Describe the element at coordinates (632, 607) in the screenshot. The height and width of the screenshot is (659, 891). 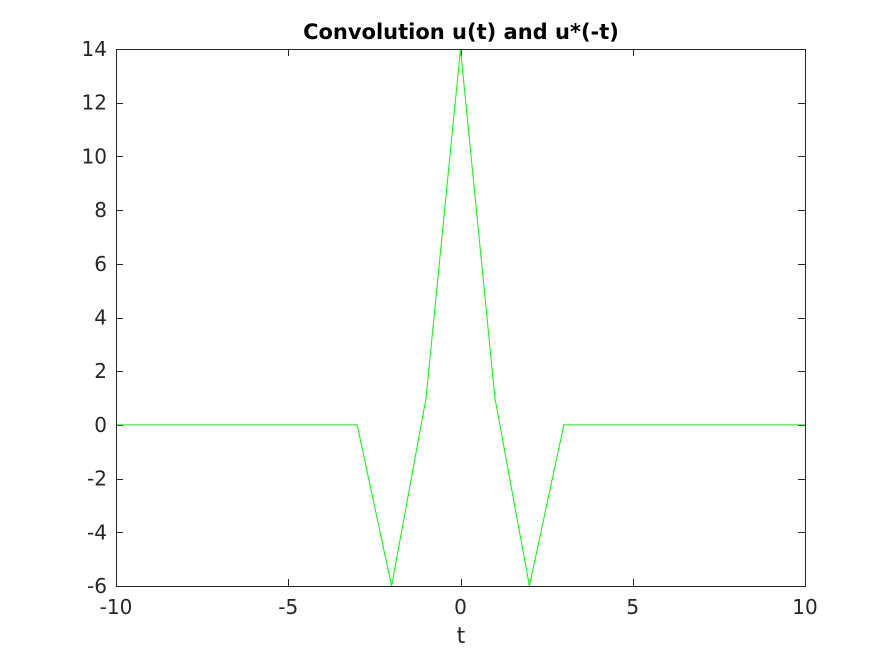
I see `x-tick-label: 5` at that location.